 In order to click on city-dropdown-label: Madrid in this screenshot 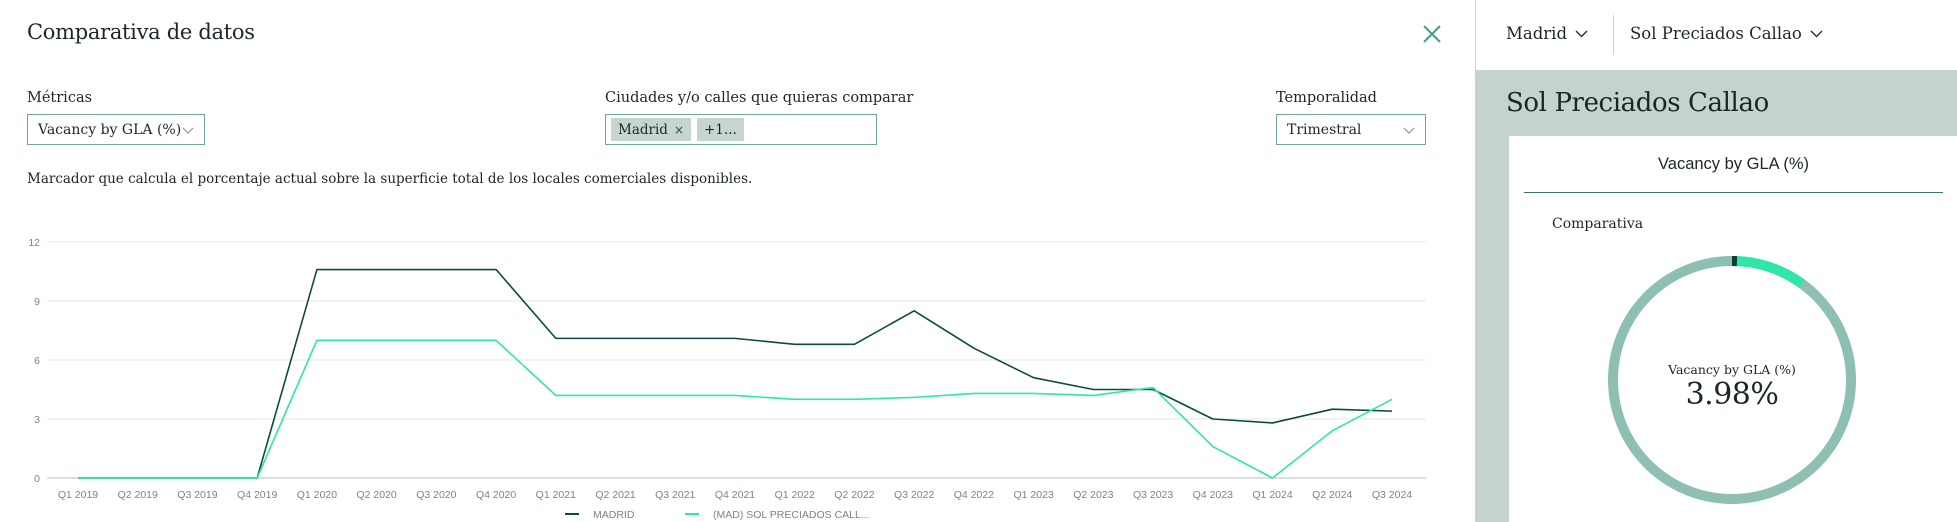, I will do `click(1537, 33)`.